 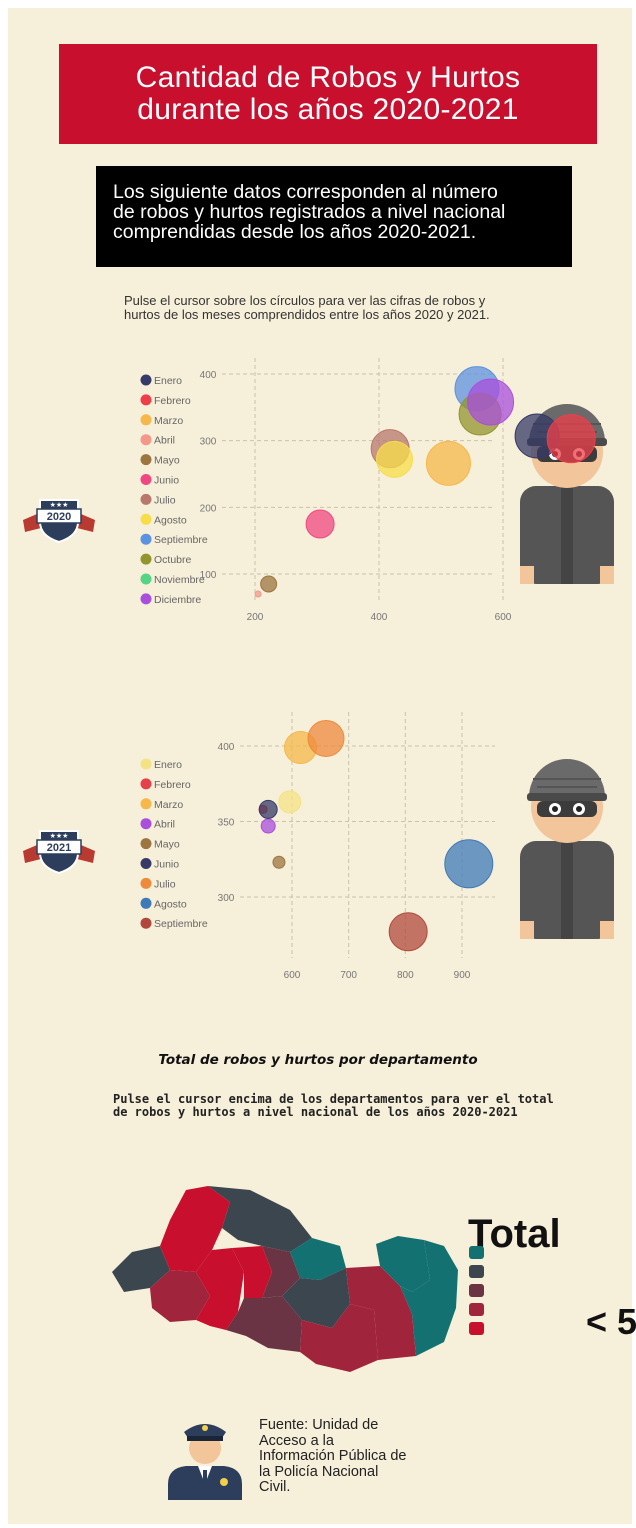 What do you see at coordinates (180, 1296) in the screenshot?
I see `department-sonsonate` at bounding box center [180, 1296].